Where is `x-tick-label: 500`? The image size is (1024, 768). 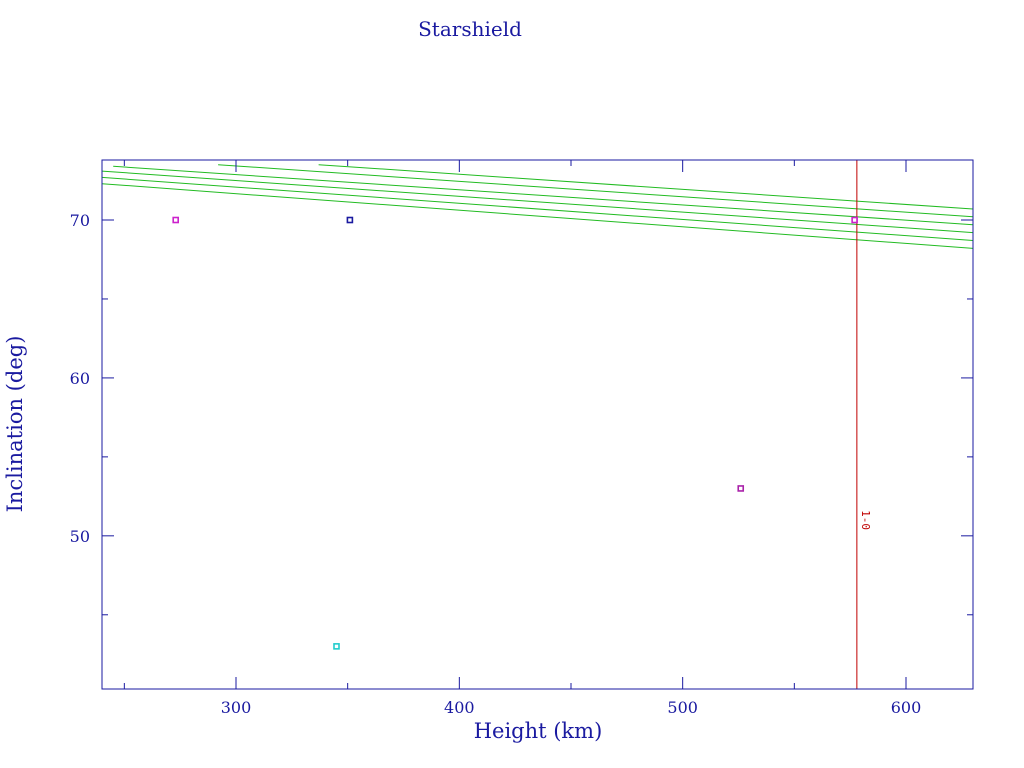 x-tick-label: 500 is located at coordinates (682, 707).